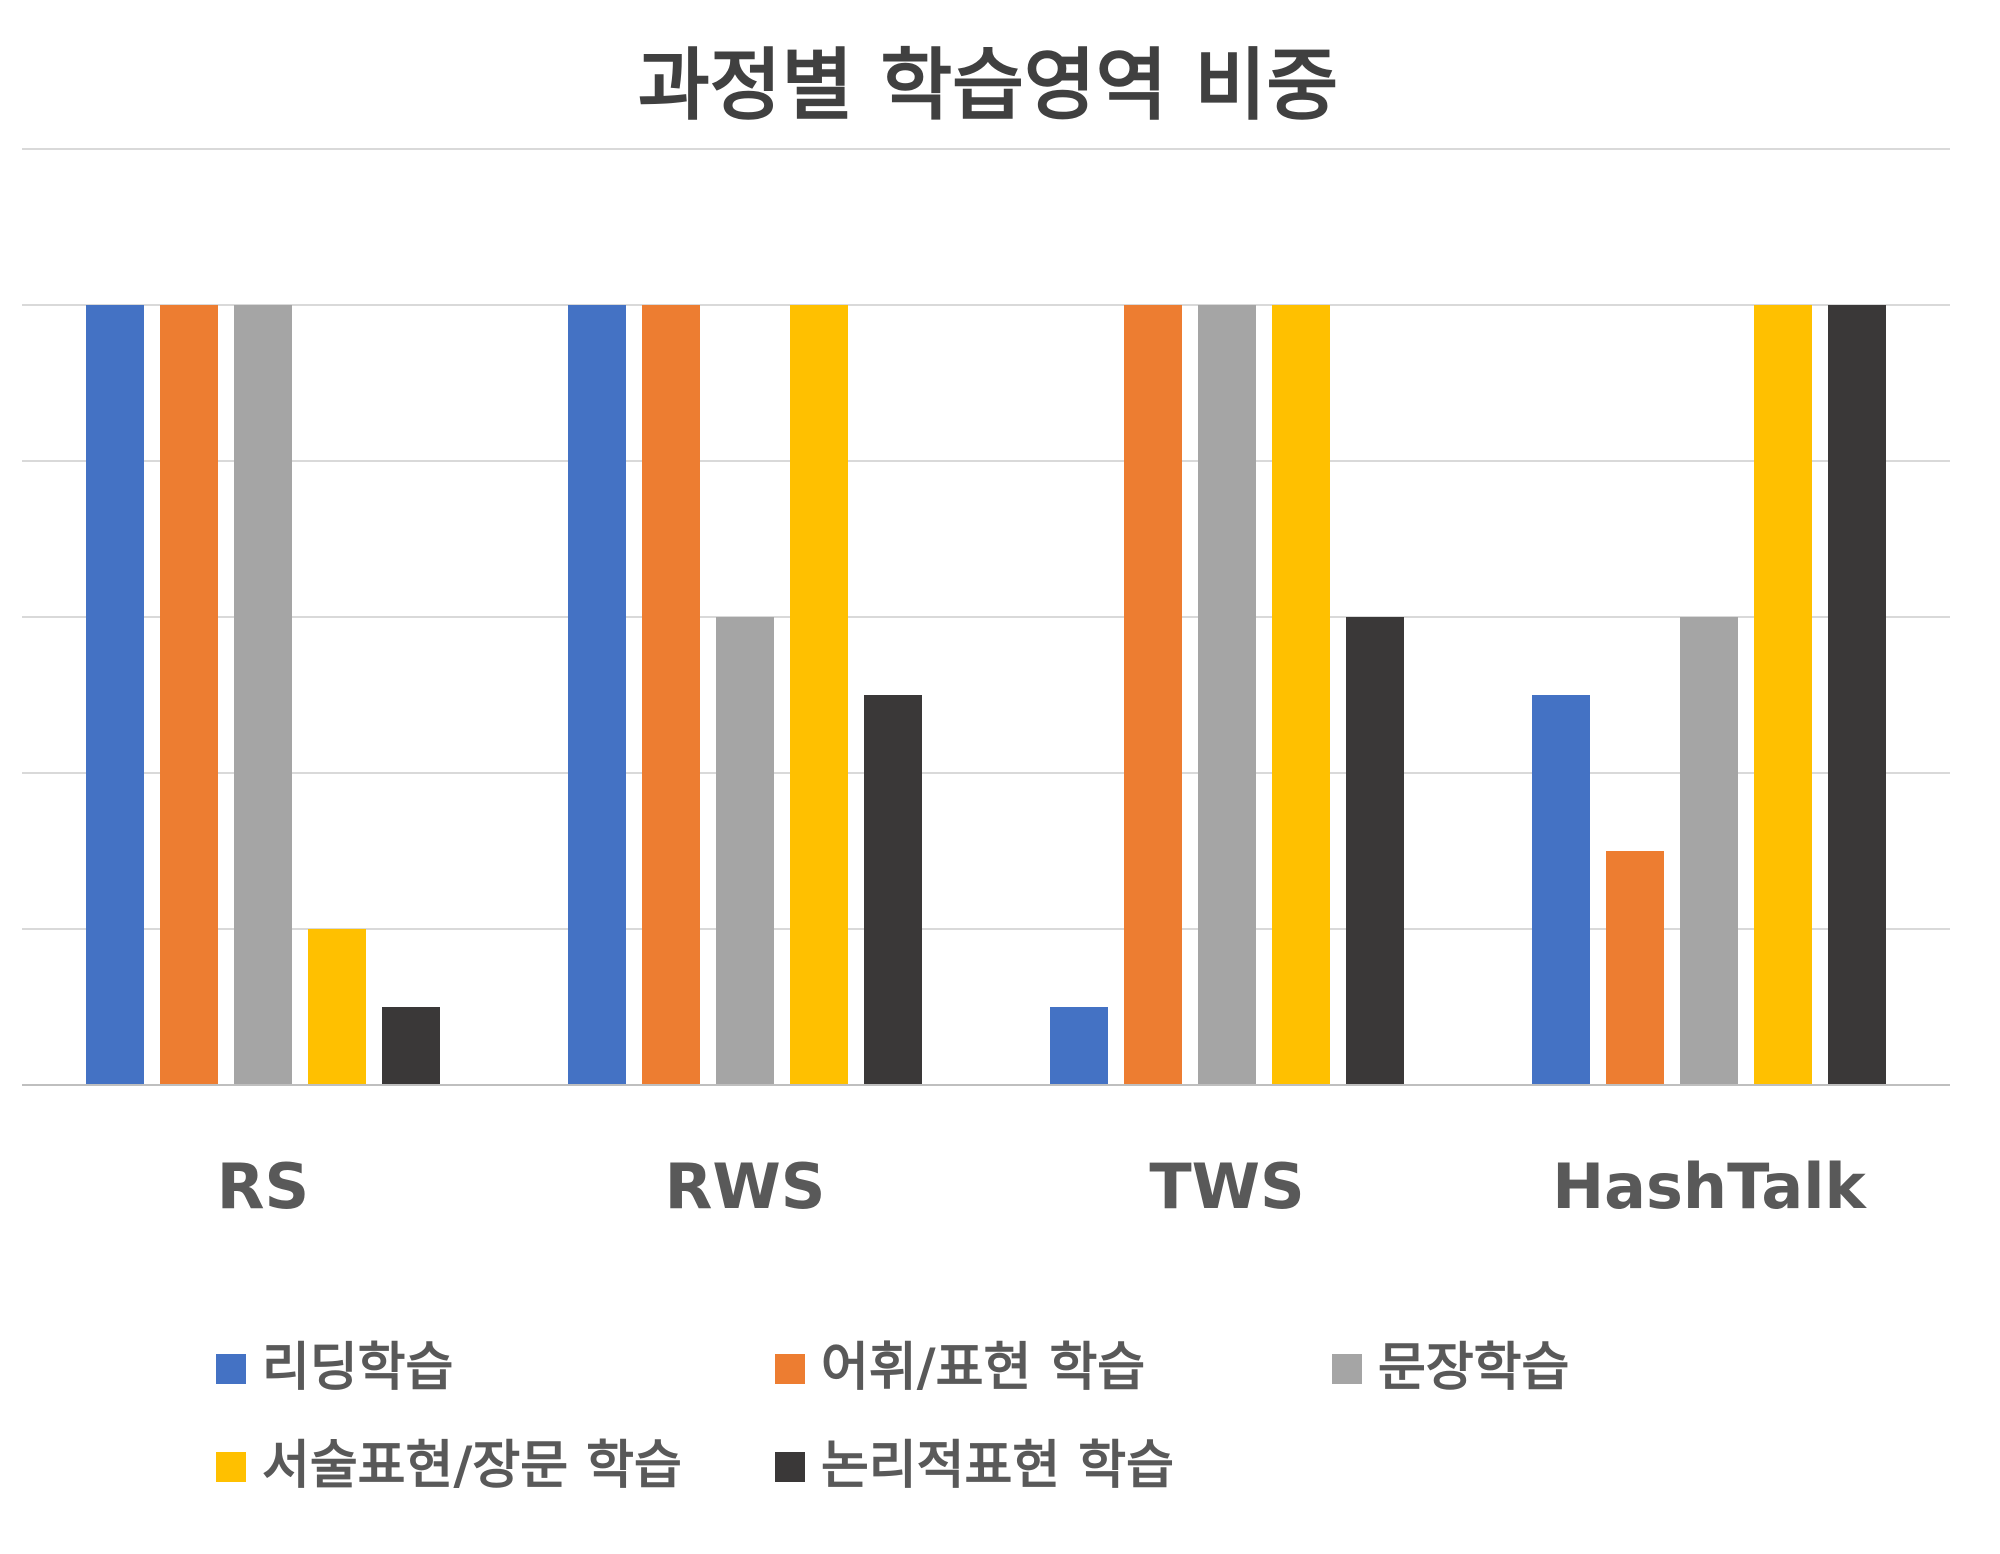 Image resolution: width=2000 pixels, height=1554 pixels. Describe the element at coordinates (997, 1466) in the screenshot. I see `legend-label: 논리적표현 학습` at that location.